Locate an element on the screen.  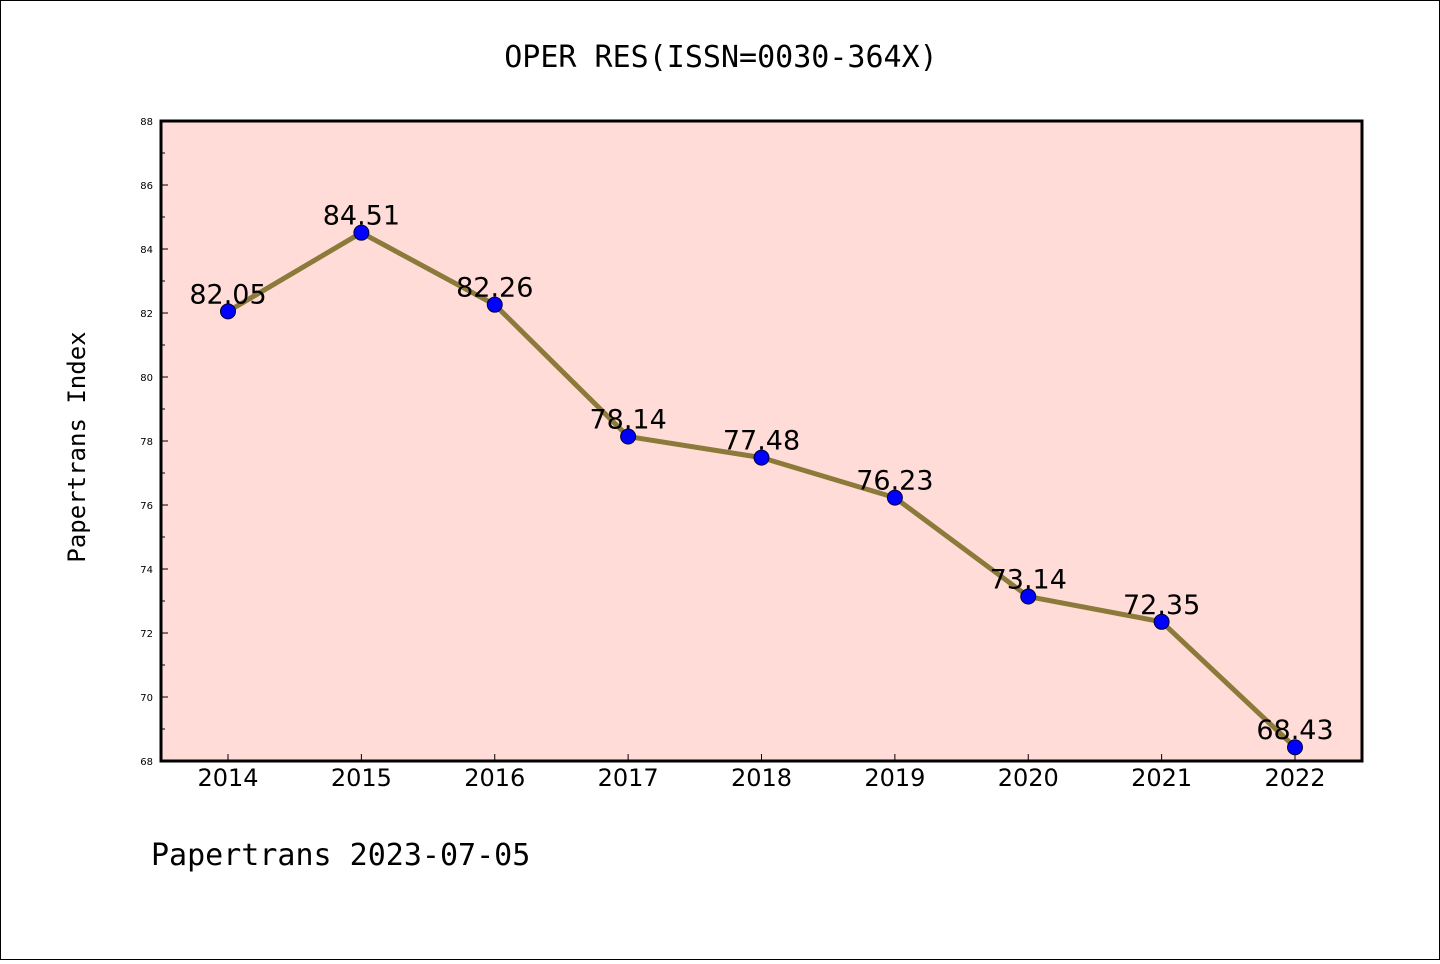
data-label: 82.26 is located at coordinates (494, 288).